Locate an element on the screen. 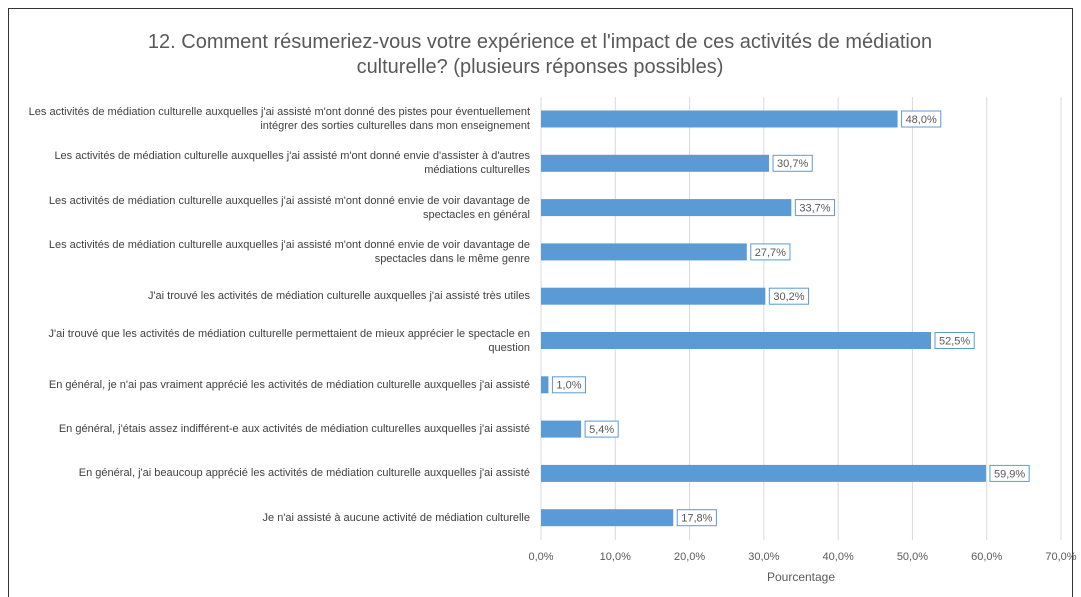 The image size is (1081, 597). data-label: 48,0% is located at coordinates (921, 120).